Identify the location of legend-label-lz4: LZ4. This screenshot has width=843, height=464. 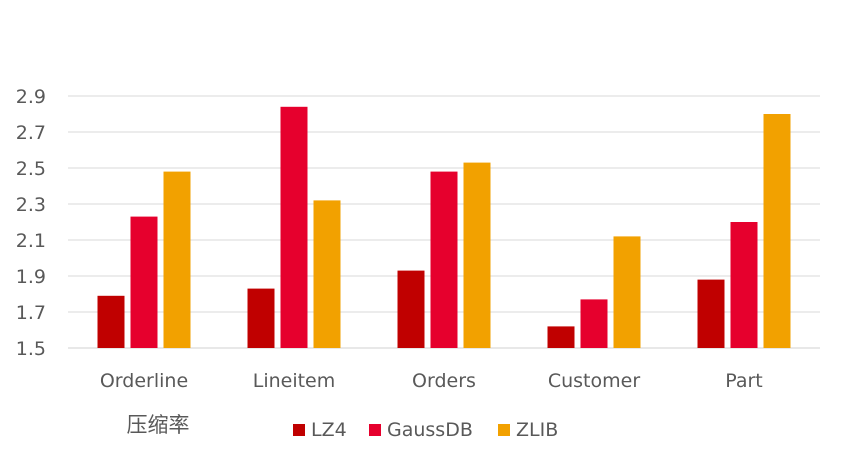
(329, 430).